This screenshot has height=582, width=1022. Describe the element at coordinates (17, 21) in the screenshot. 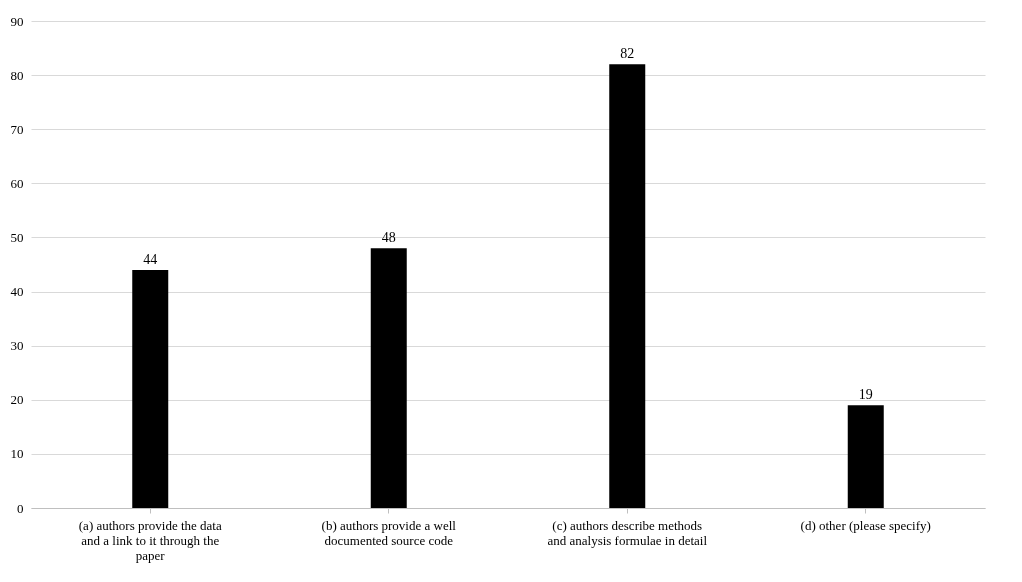

I see `y-tick-label: 90` at that location.